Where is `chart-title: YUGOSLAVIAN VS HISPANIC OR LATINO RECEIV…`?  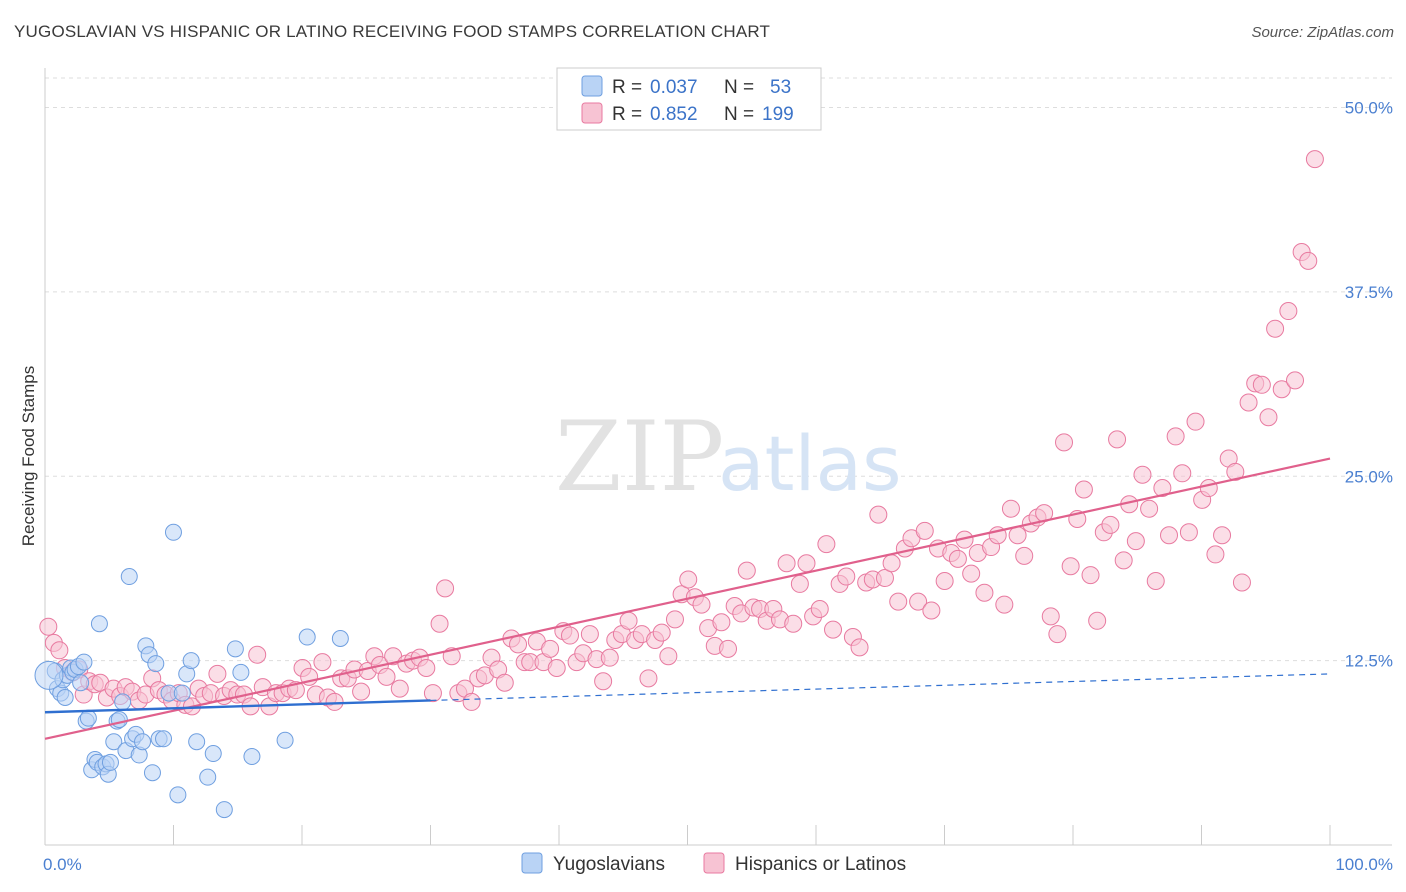 chart-title: YUGOSLAVIAN VS HISPANIC OR LATINO RECEIV… is located at coordinates (392, 31).